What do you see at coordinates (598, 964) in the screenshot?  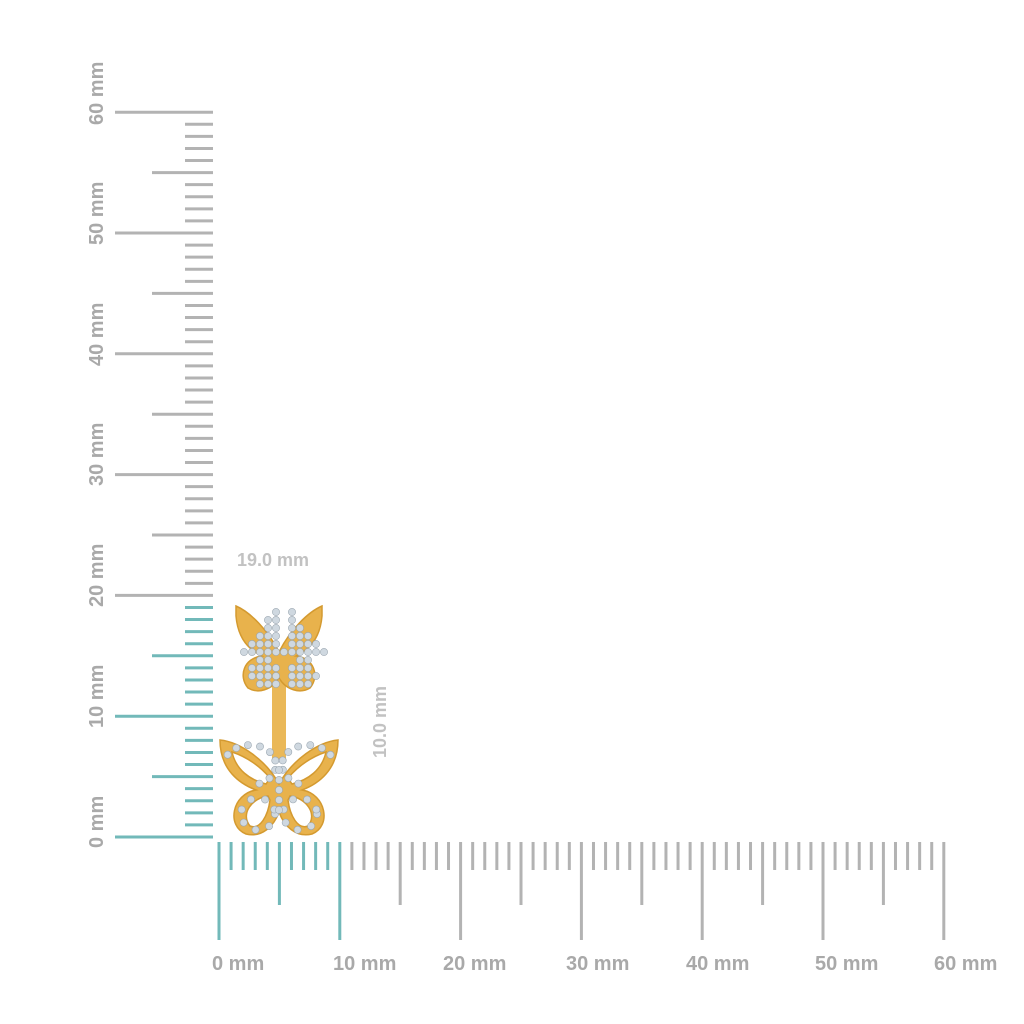 I see `horizontal-label-30: 30 mm` at bounding box center [598, 964].